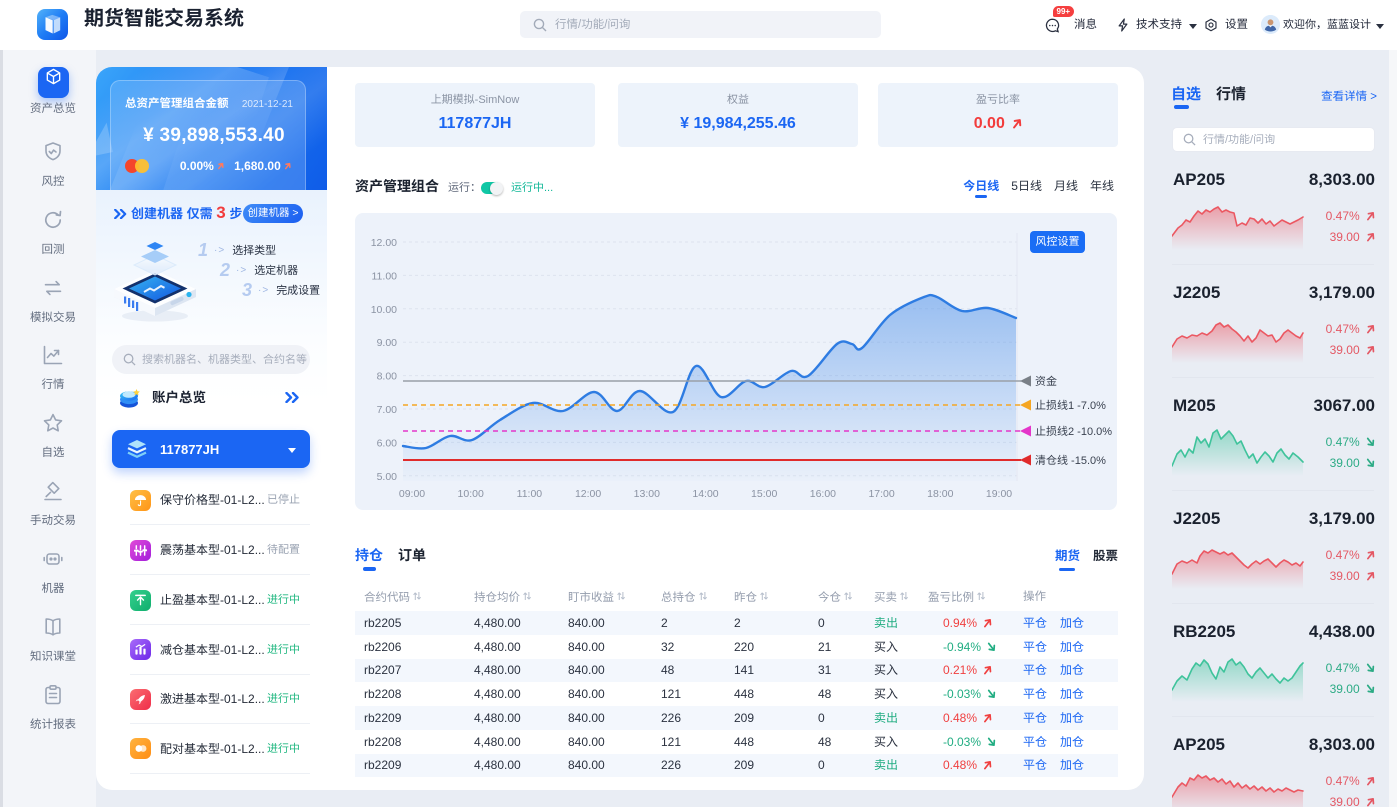  I want to click on svg-text: 7.00, so click(387, 410).